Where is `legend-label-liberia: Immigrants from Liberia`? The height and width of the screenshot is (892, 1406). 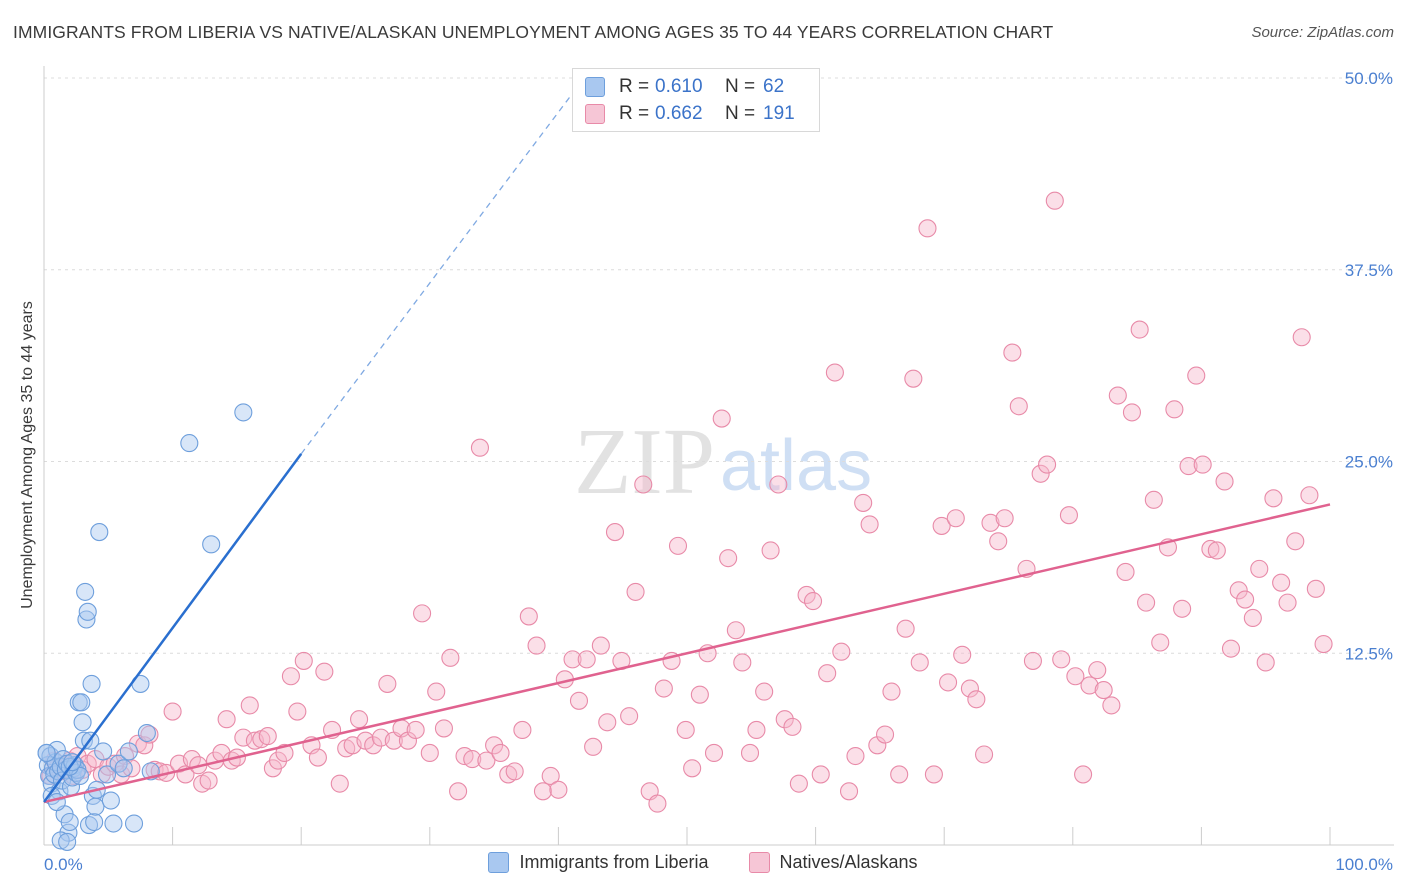
legend-label-liberia: Immigrants from Liberia is located at coordinates (614, 862).